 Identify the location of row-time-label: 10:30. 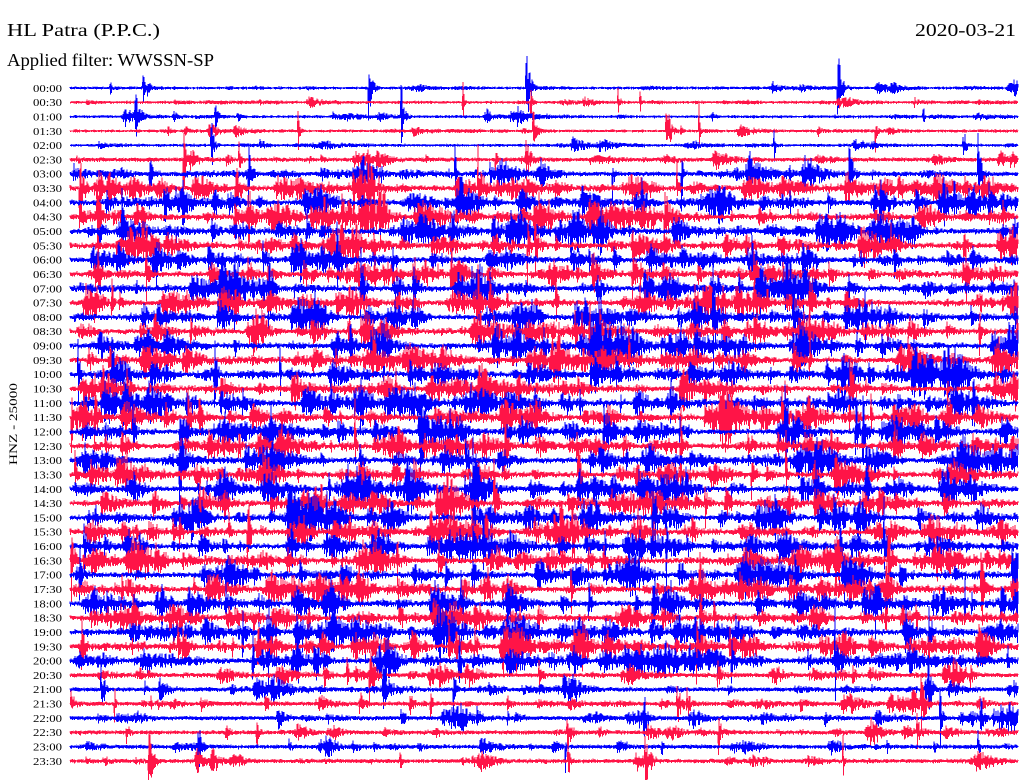
(48, 390).